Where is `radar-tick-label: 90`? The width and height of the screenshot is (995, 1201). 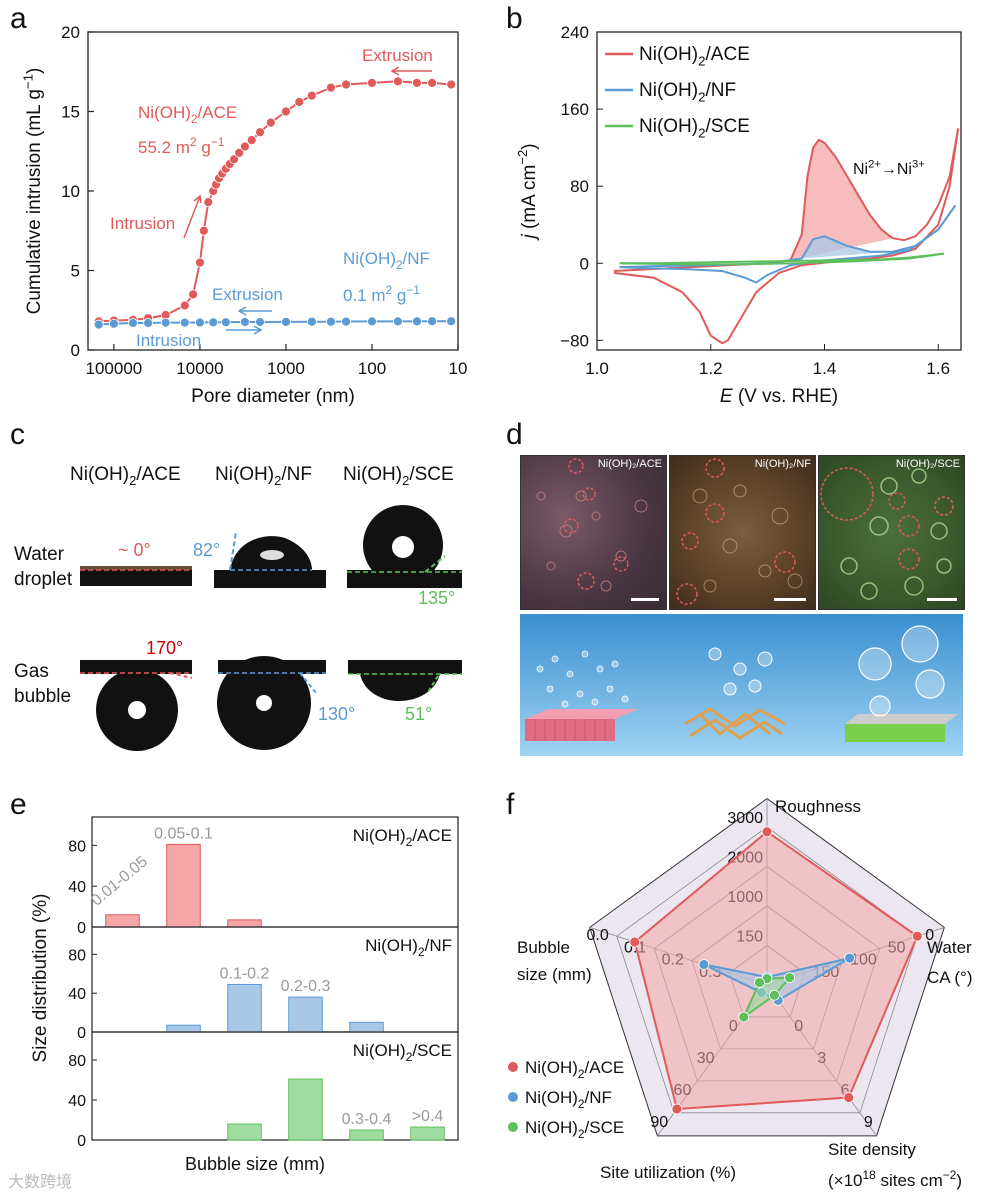 radar-tick-label: 90 is located at coordinates (659, 1122).